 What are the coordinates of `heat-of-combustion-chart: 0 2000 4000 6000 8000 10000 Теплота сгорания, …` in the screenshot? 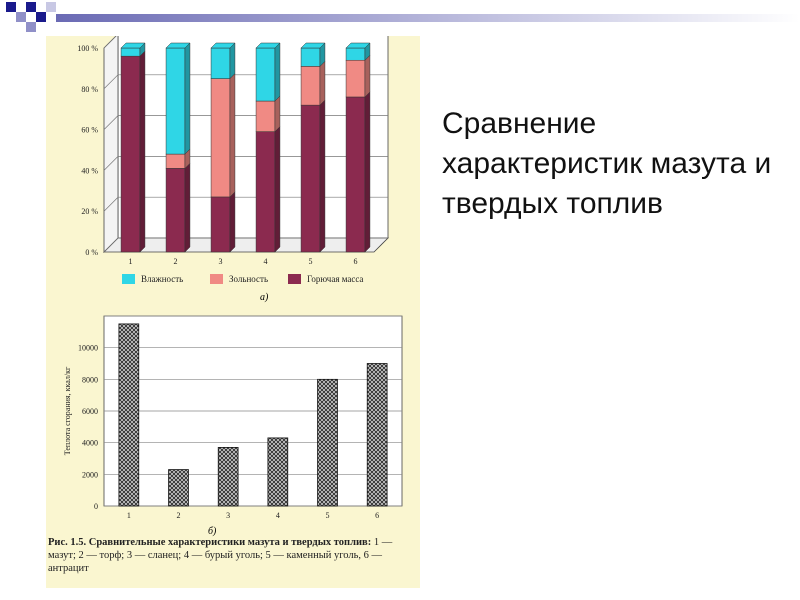 It's located at (233, 417).